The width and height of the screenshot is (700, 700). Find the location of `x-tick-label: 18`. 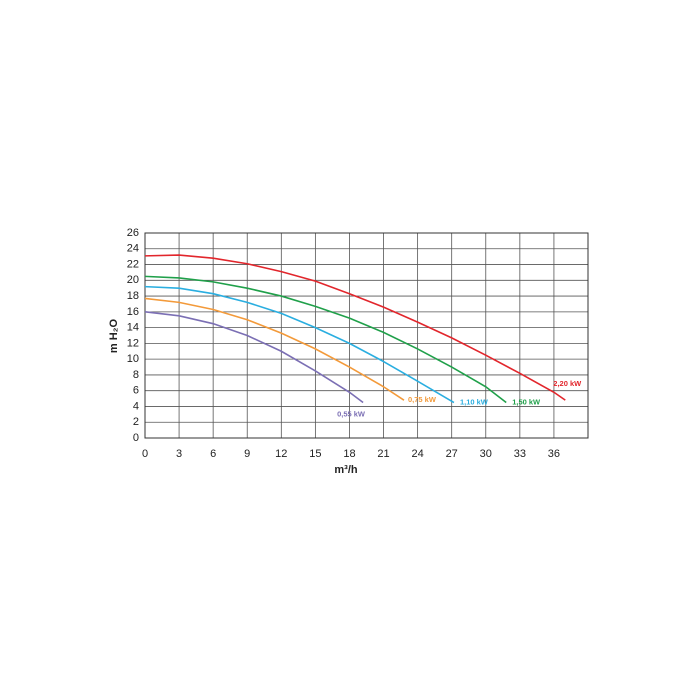

x-tick-label: 18 is located at coordinates (349, 454).